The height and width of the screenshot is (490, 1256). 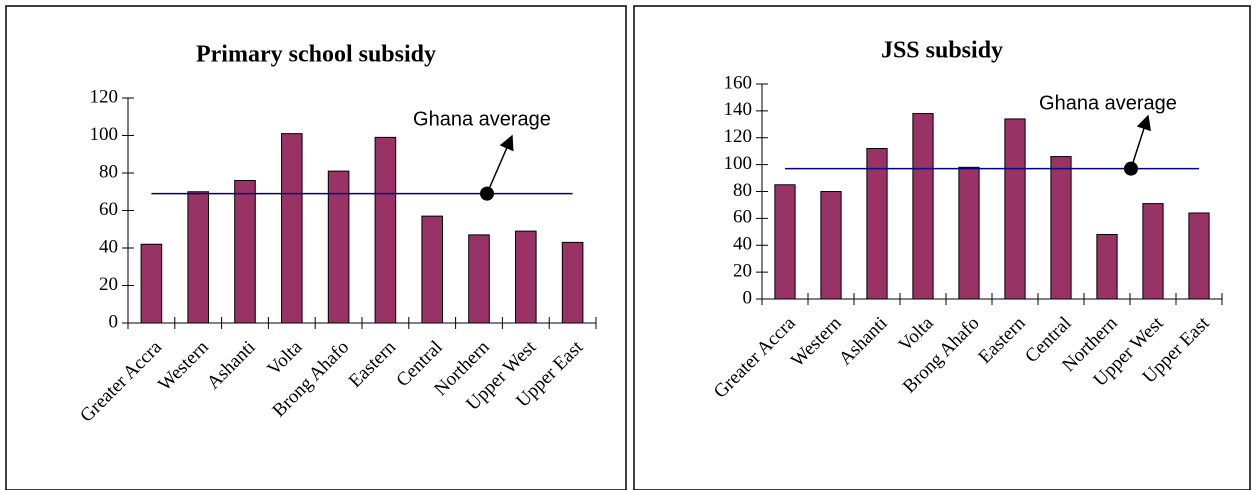 I want to click on chart-title: JSS subsidy, so click(x=942, y=51).